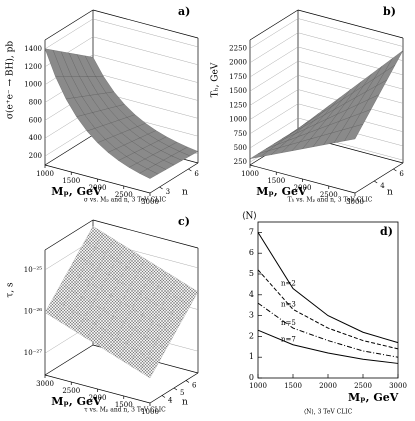  Describe the element at coordinates (35, 120) in the screenshot. I see `z-tick-label: 600` at that location.